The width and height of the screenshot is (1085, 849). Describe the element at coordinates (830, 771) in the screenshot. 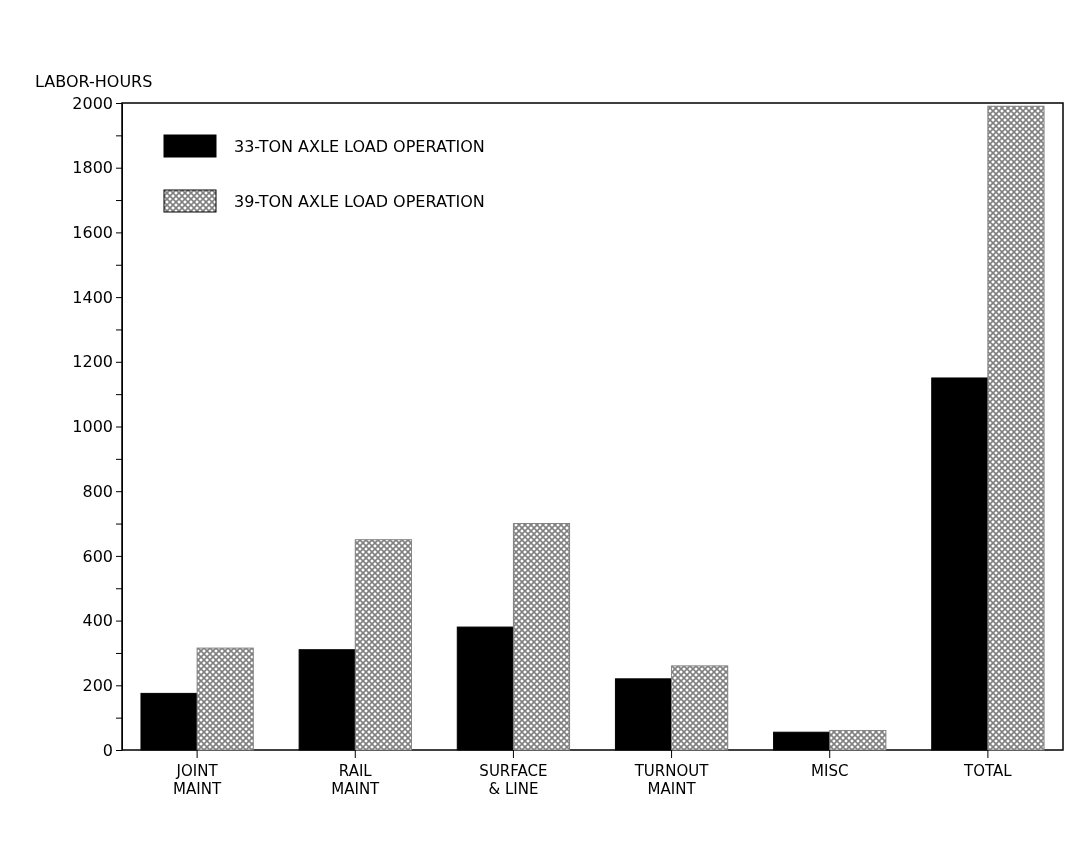

I see `x-tick-label: MISC` at that location.